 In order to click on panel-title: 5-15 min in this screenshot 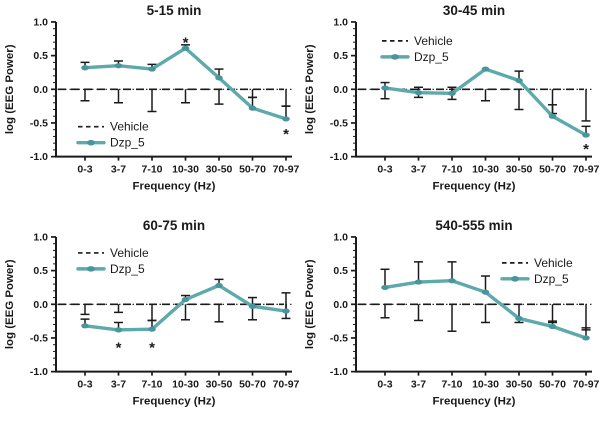, I will do `click(174, 10)`.